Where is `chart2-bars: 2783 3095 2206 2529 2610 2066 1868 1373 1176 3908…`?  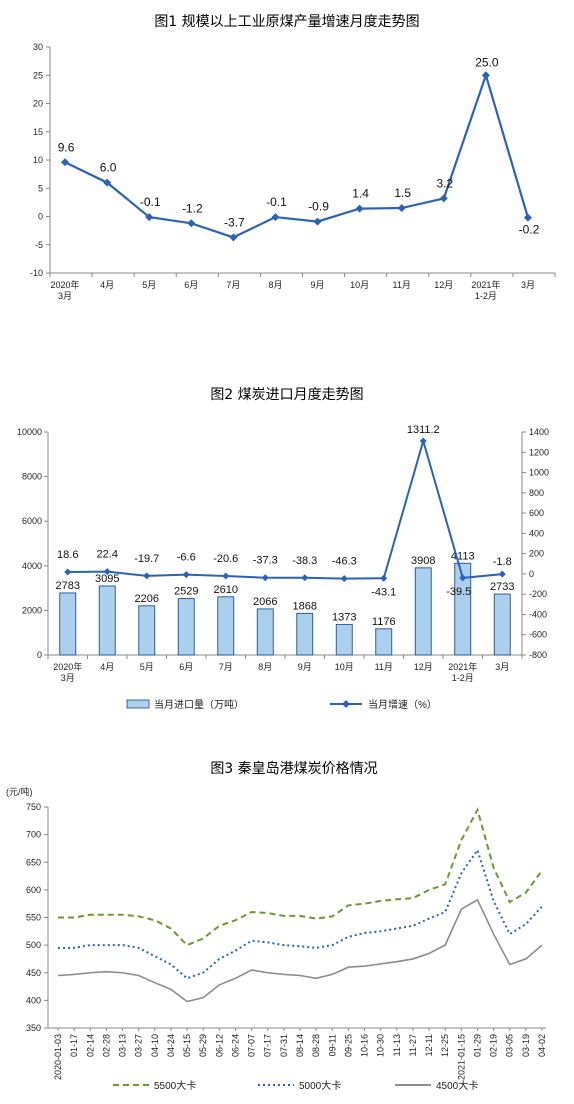 chart2-bars: 2783 3095 2206 2529 2610 2066 1868 1373 1176 3908… is located at coordinates (285, 603).